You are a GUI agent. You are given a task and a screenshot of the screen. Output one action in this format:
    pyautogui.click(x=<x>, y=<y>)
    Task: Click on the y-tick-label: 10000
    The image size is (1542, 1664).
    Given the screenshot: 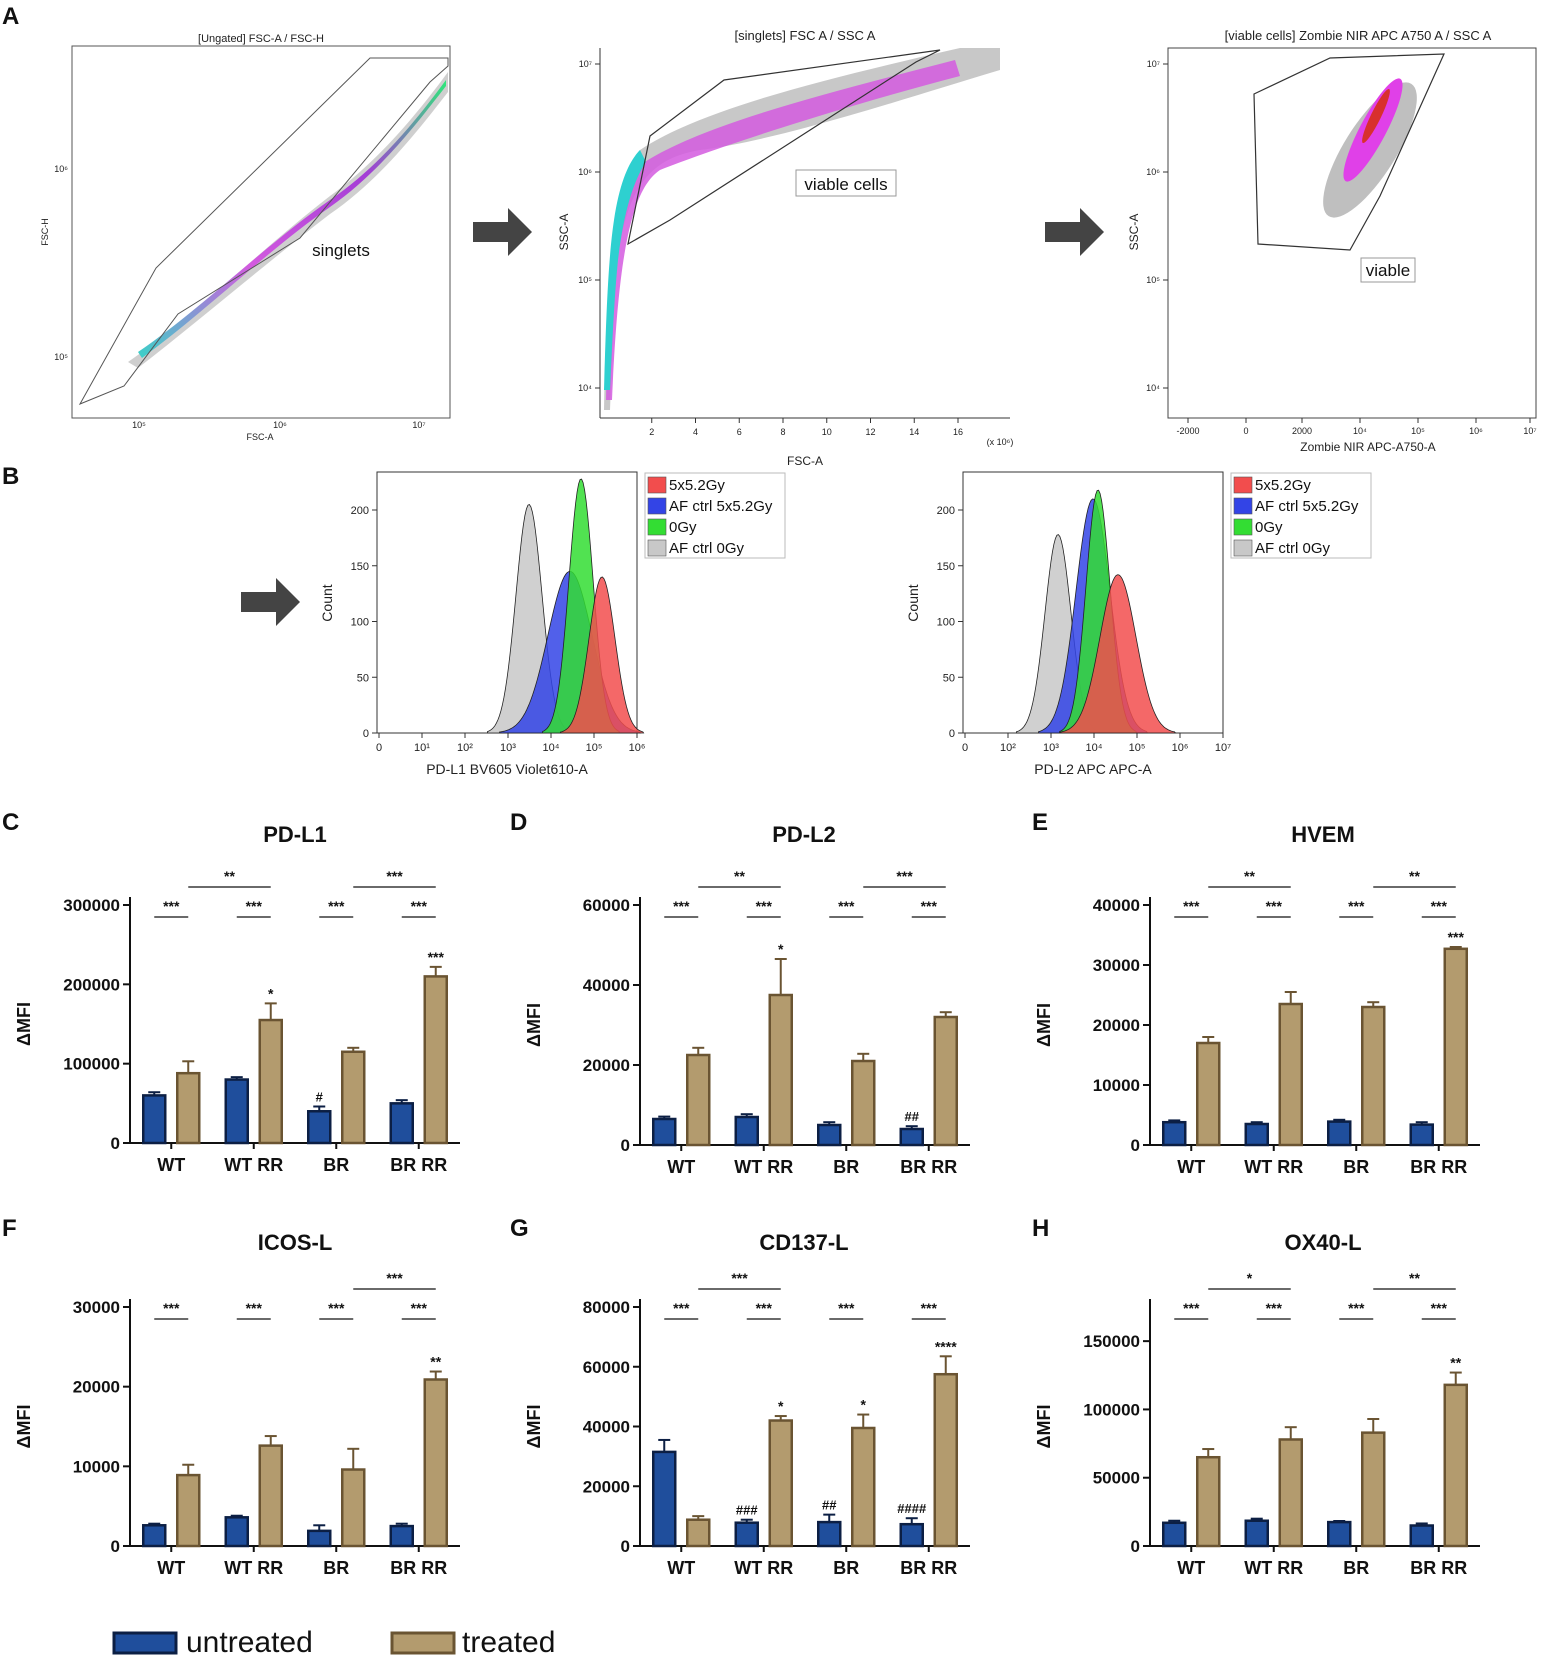 What is the action you would take?
    pyautogui.click(x=96, y=1466)
    